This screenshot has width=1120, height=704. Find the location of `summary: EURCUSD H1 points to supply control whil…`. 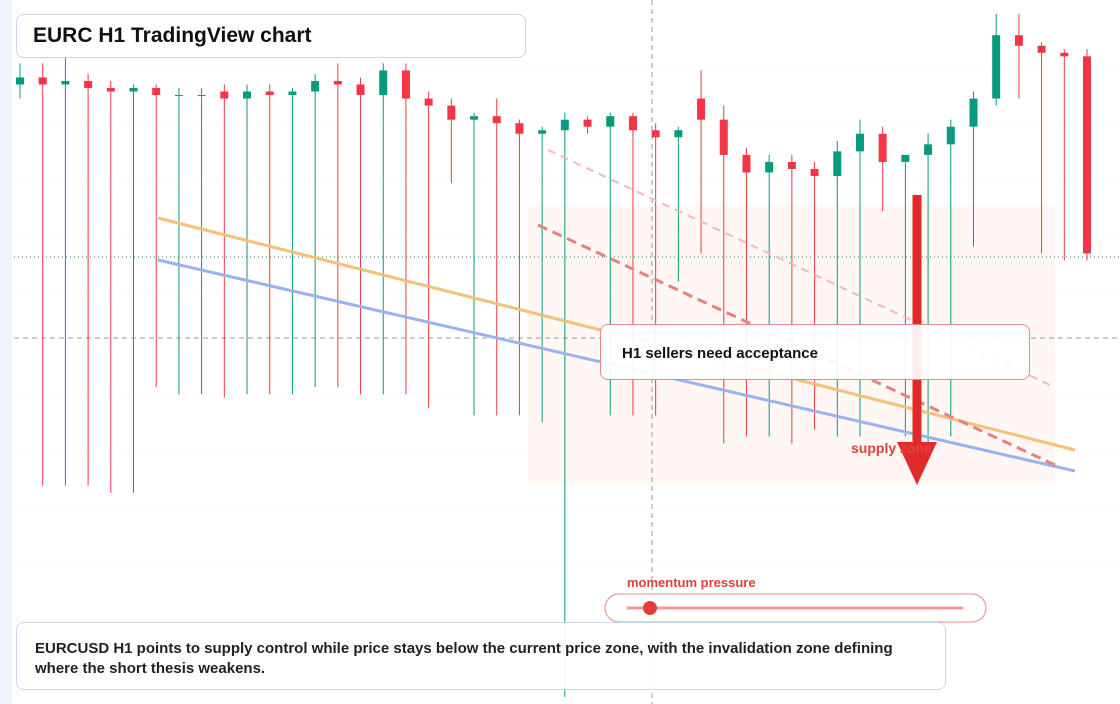

summary: EURCUSD H1 points to supply control whil… is located at coordinates (481, 656).